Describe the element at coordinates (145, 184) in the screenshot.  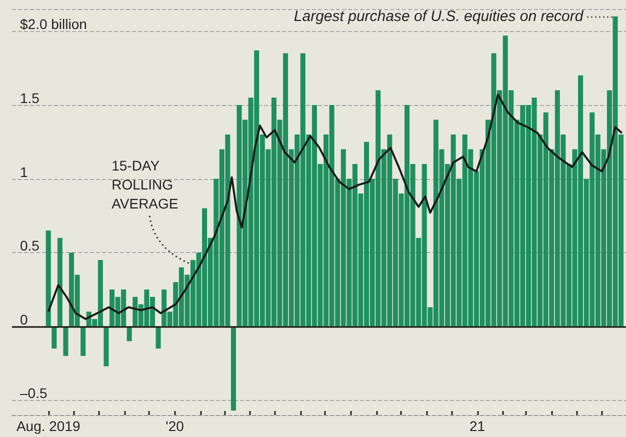
I see `annotation: 15-DAY ROLLING AVERAGE` at that location.